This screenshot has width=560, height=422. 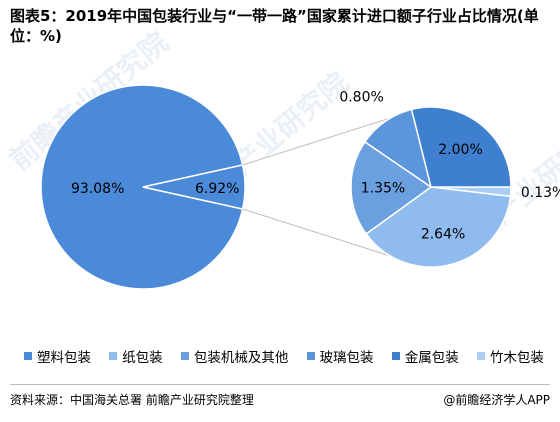 What do you see at coordinates (280, 384) in the screenshot?
I see `footer-divider` at bounding box center [280, 384].